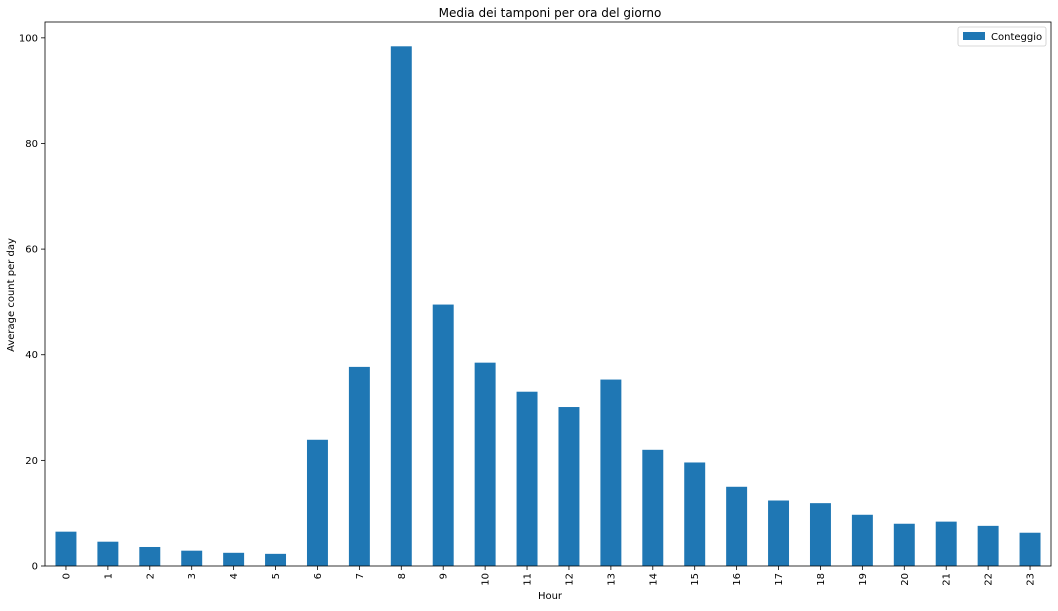 This screenshot has height=611, width=1058. What do you see at coordinates (821, 579) in the screenshot?
I see `x-tick-label: 18` at bounding box center [821, 579].